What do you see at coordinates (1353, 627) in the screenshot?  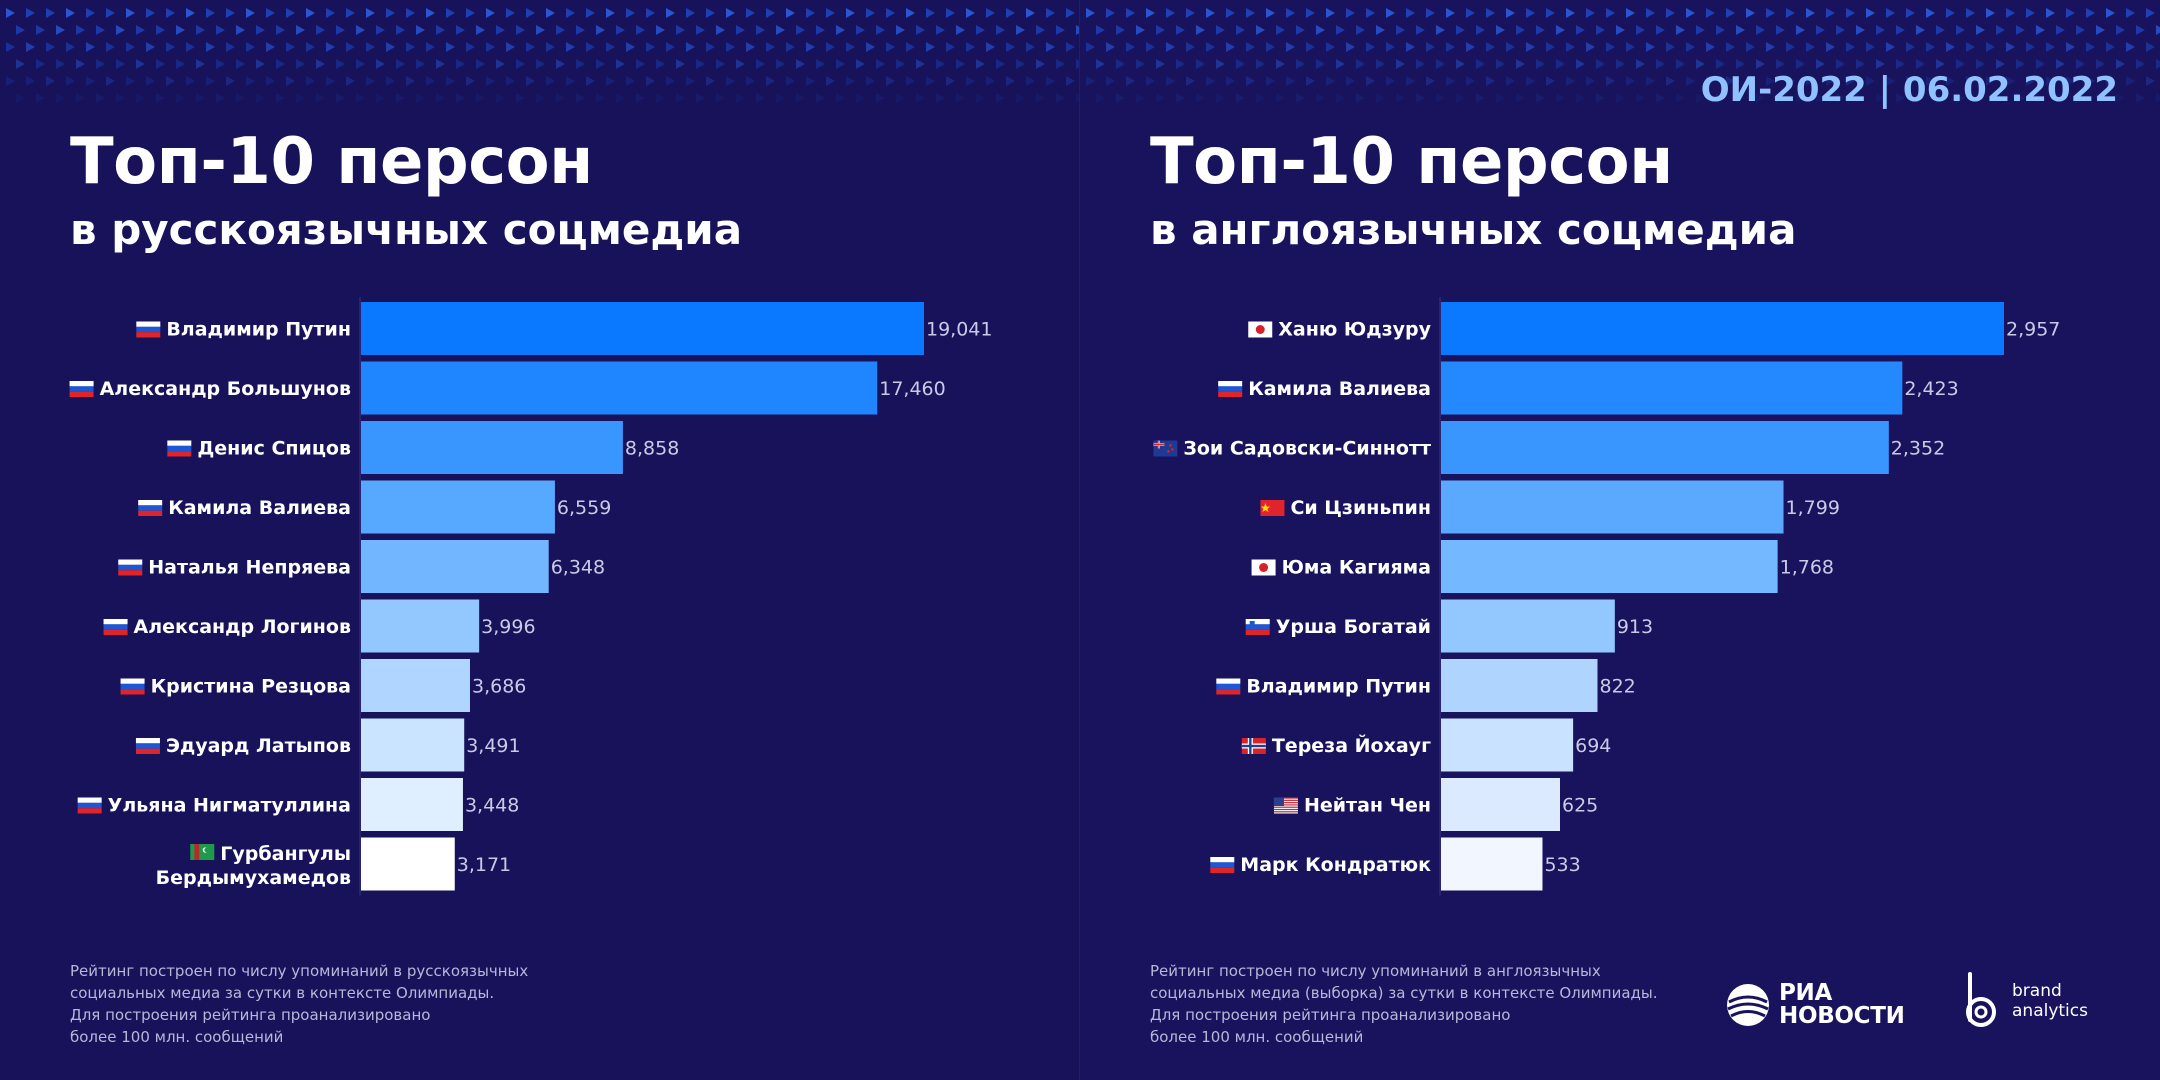 I see `category-label: Урша Богатай` at bounding box center [1353, 627].